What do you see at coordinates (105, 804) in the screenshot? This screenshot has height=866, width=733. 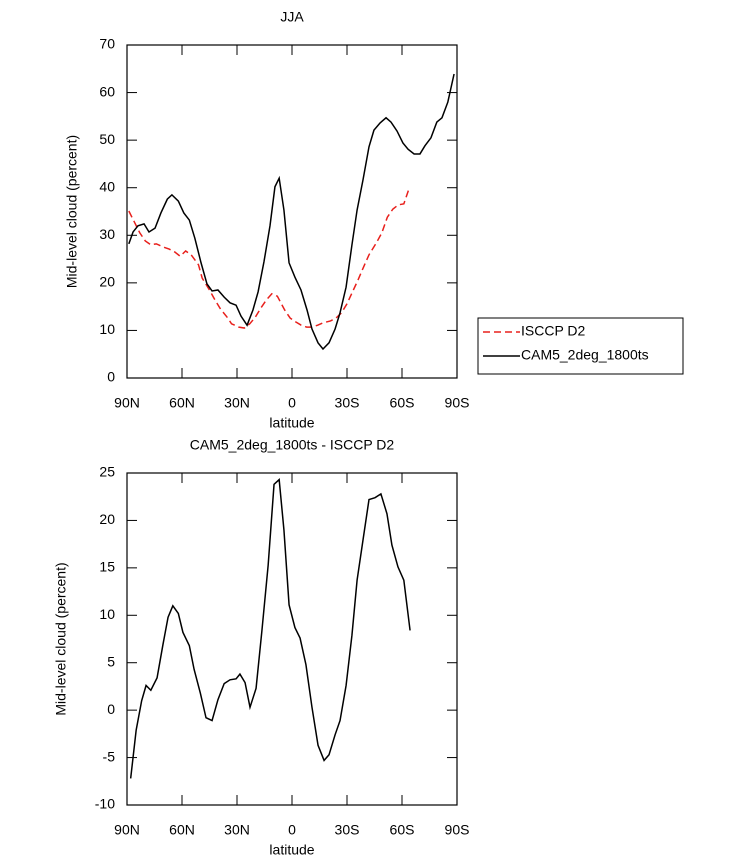 I see `y-tick-label: -10` at bounding box center [105, 804].